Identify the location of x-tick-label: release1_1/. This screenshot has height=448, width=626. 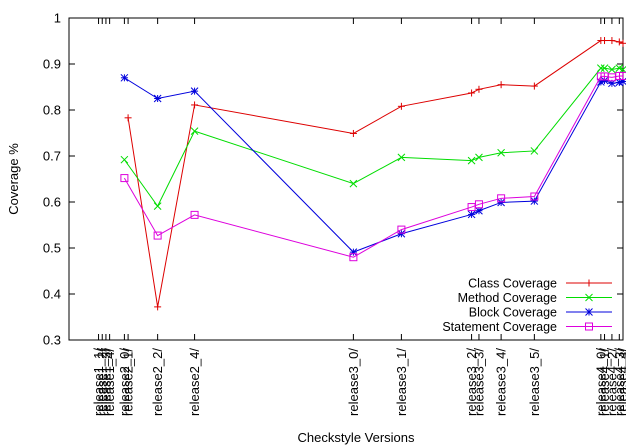
(98, 382).